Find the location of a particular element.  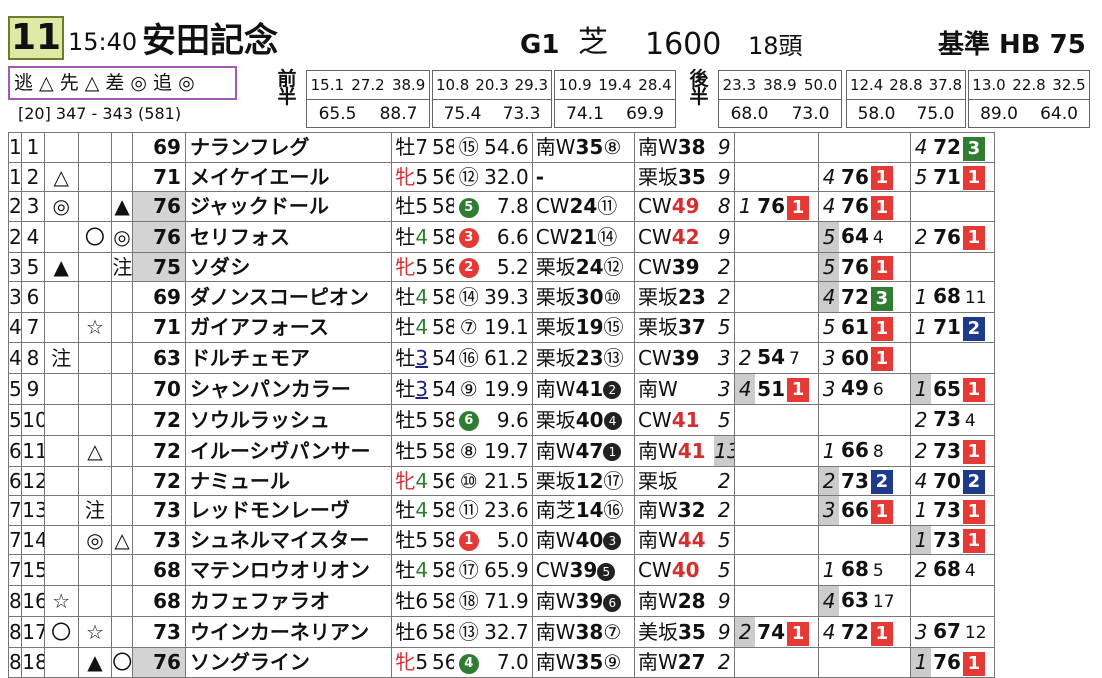

win-odds: 7.8 is located at coordinates (508, 206).